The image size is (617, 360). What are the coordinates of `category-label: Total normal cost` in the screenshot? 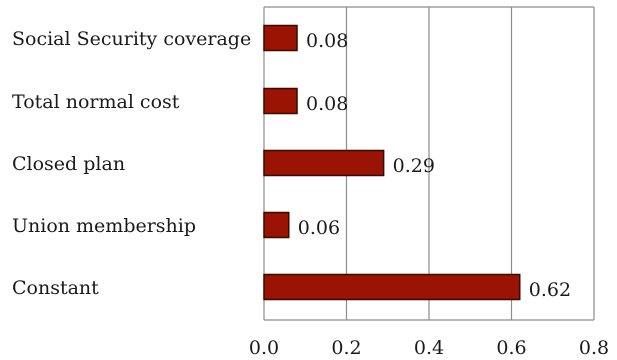 It's located at (96, 102).